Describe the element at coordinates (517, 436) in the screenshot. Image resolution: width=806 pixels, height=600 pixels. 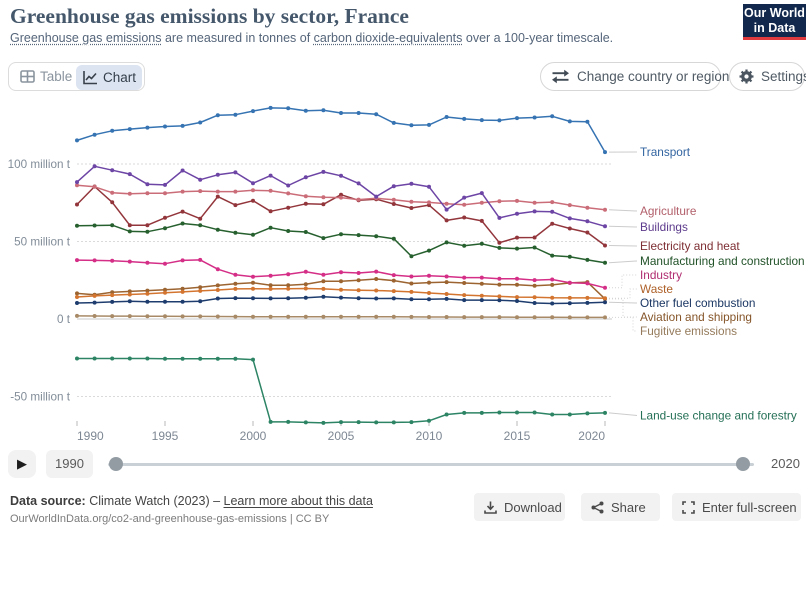
I see `svg-text: 2015` at that location.